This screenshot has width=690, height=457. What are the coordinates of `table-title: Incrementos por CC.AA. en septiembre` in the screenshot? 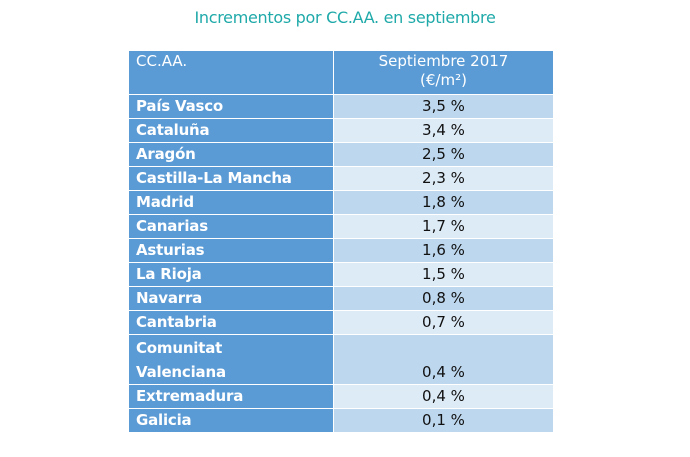 It's located at (345, 17).